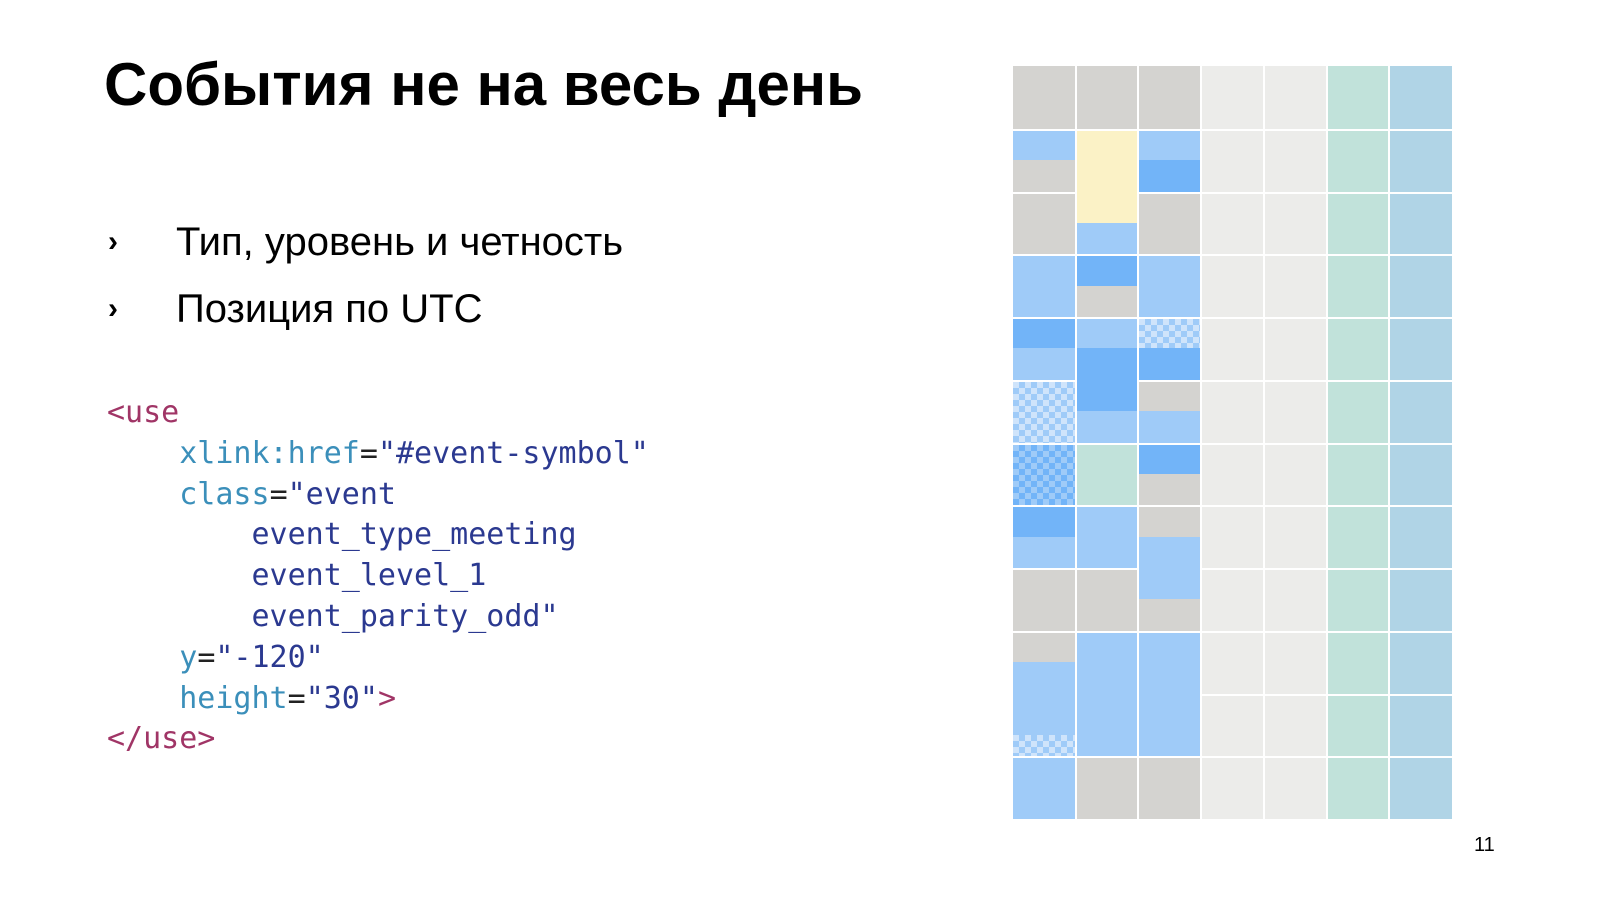  I want to click on slide-title: События не на весь день, so click(483, 84).